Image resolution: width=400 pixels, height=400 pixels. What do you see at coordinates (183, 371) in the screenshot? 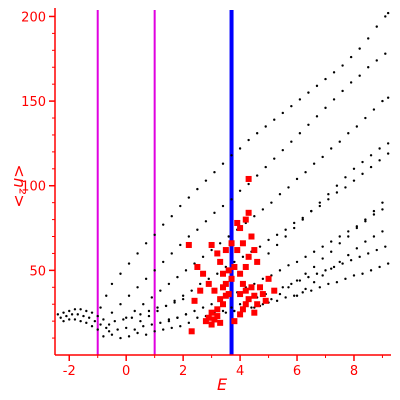
I see `x-tick-label: 2` at bounding box center [183, 371].